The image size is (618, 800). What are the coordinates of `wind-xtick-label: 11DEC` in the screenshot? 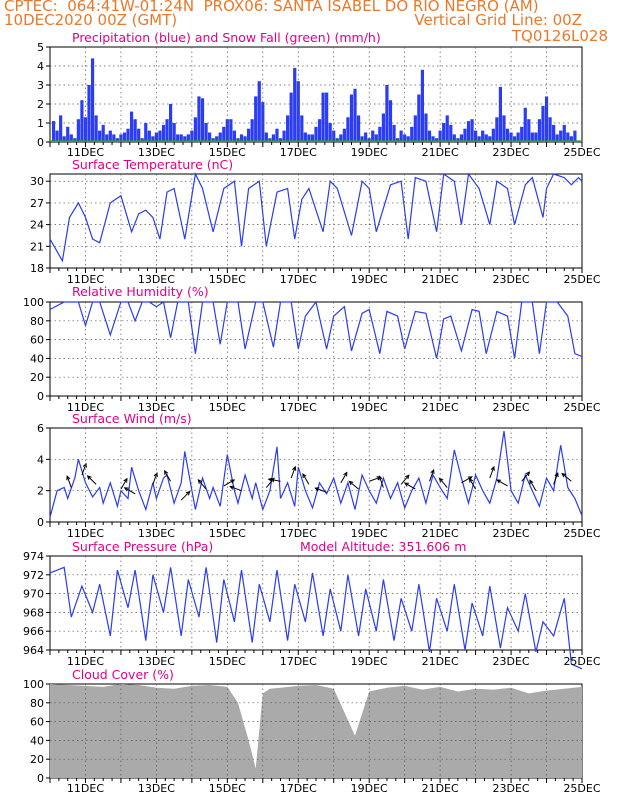 It's located at (85, 533).